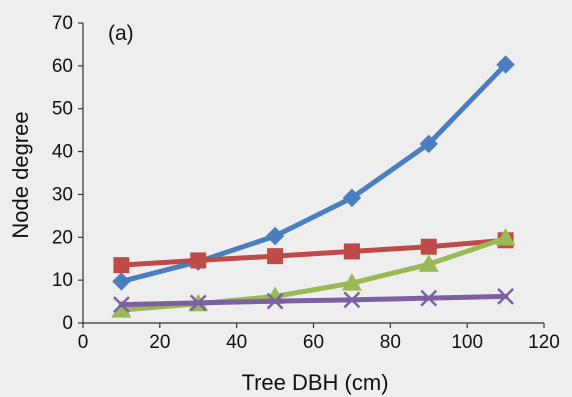  What do you see at coordinates (83, 342) in the screenshot?
I see `x-tick-label: 0` at bounding box center [83, 342].